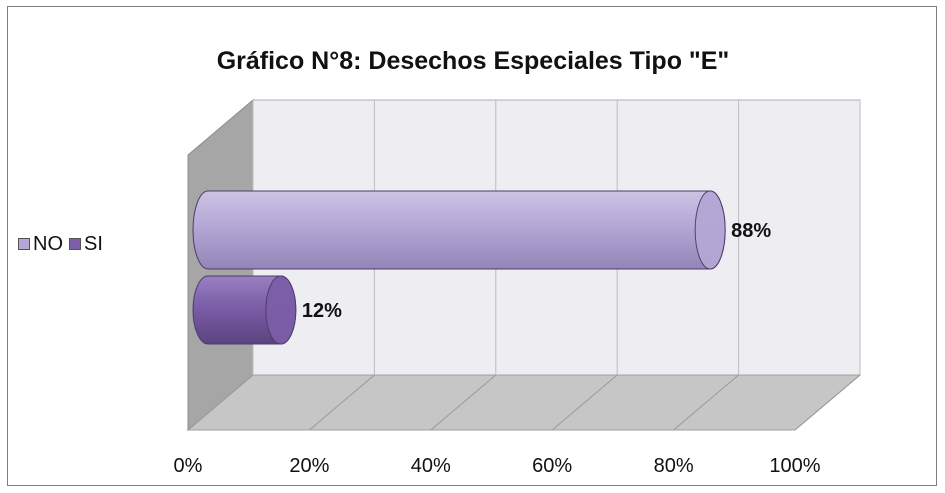  Describe the element at coordinates (24, 244) in the screenshot. I see `legend-swatch-no` at that location.